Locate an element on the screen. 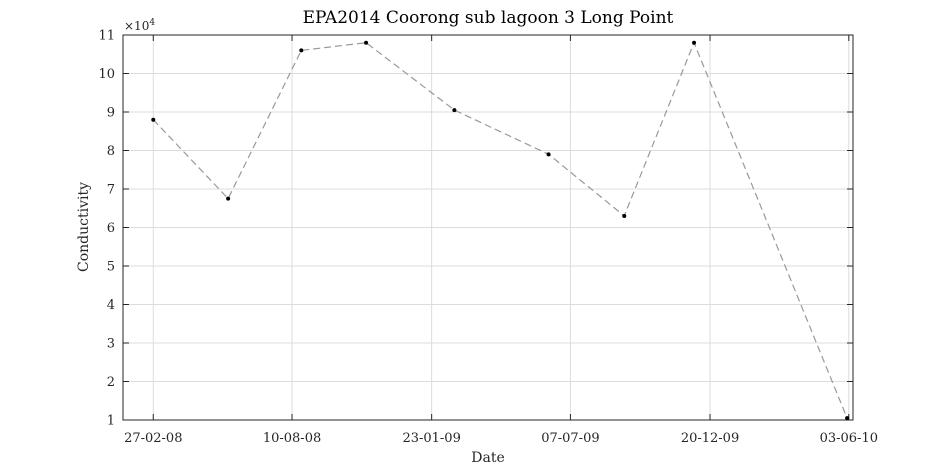 This screenshot has height=472, width=945. x-tick-label: 20-12-09 is located at coordinates (710, 438).